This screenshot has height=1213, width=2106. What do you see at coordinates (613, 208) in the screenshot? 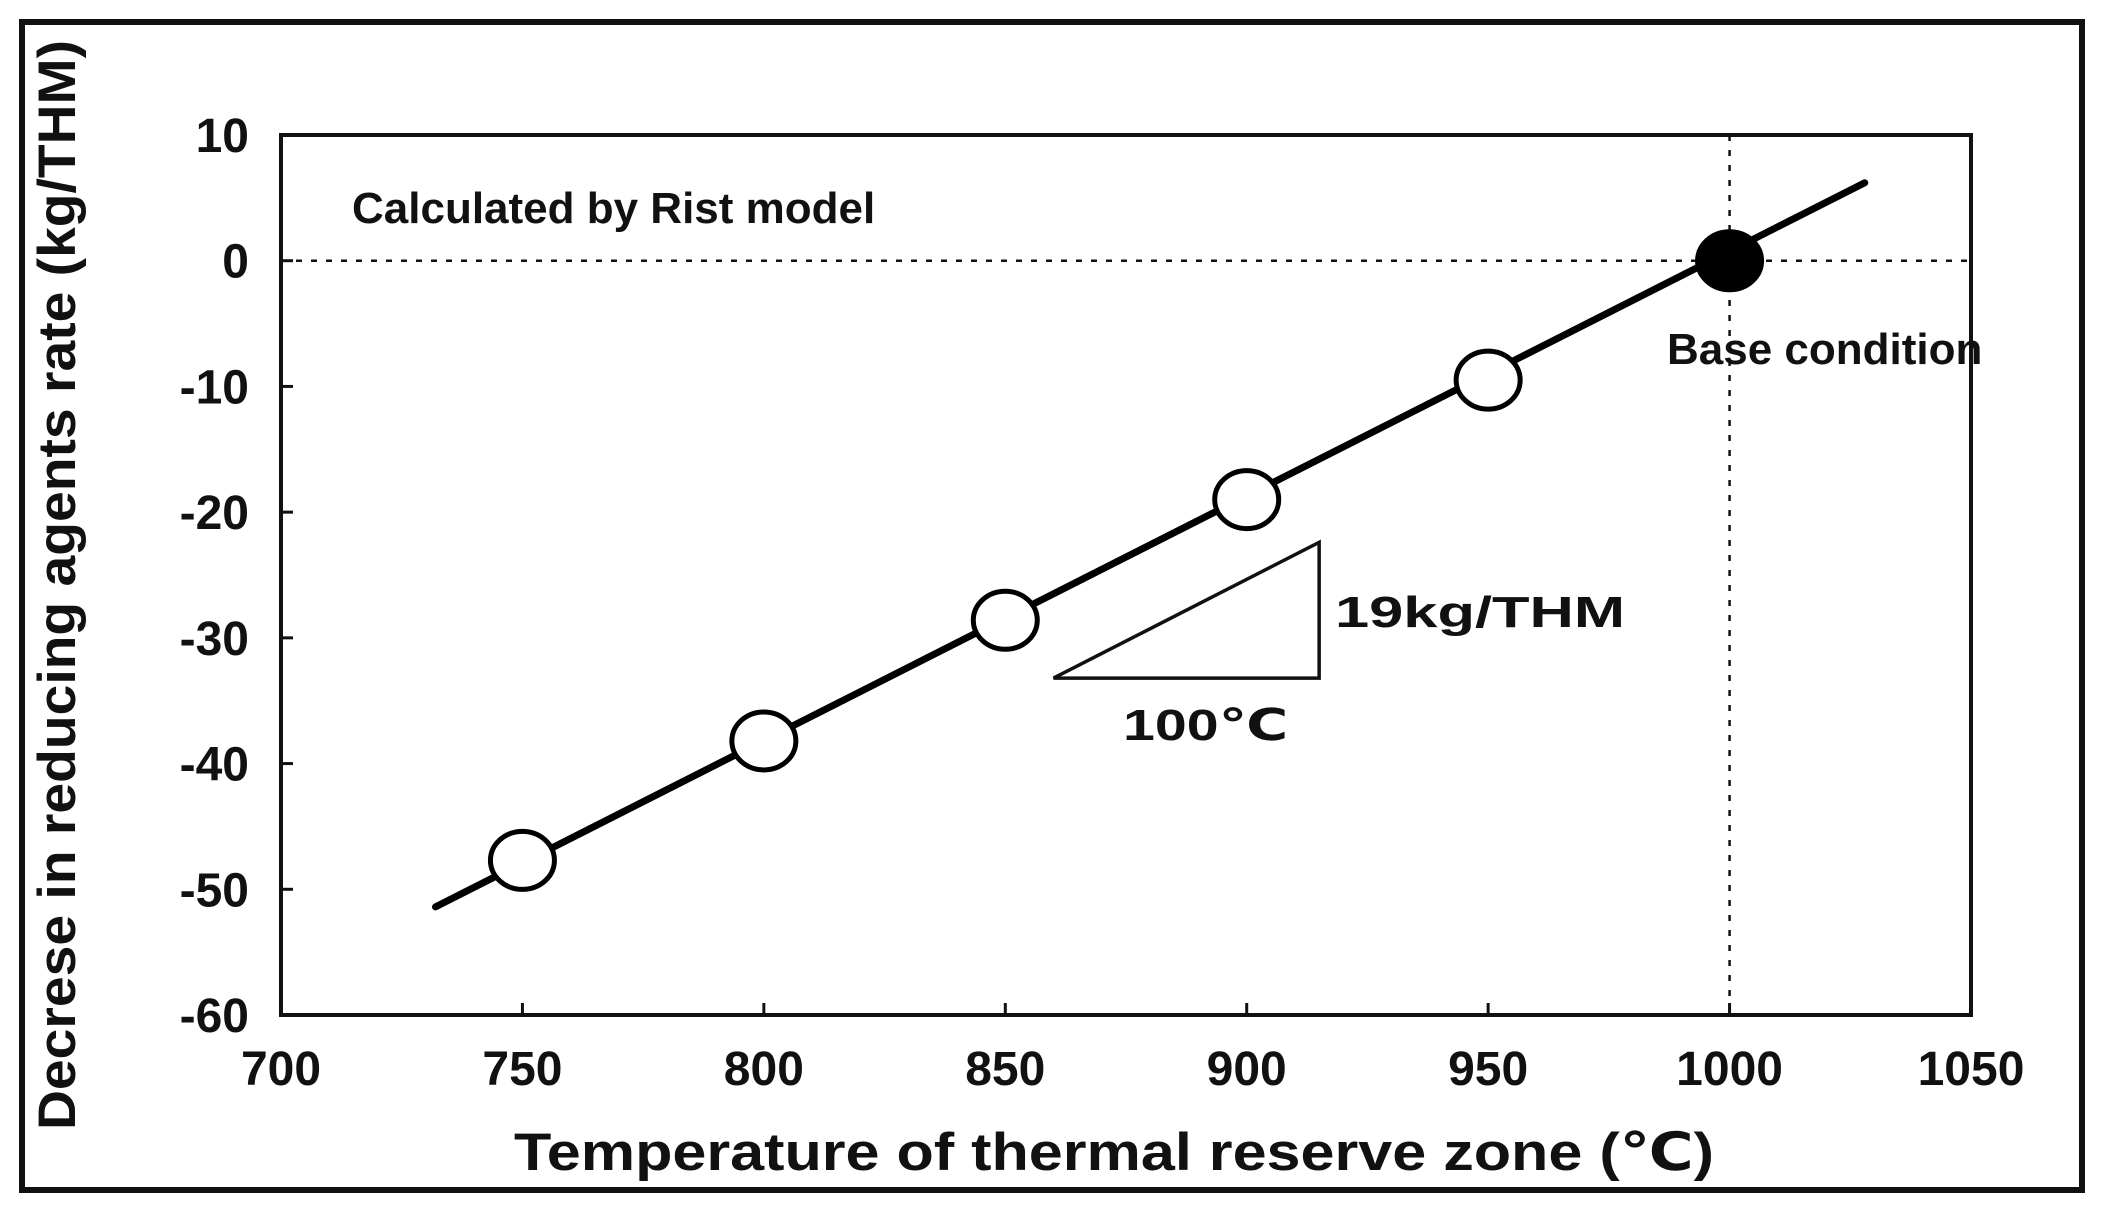
I see `method-annotation: Calculated by Rist model` at bounding box center [613, 208].